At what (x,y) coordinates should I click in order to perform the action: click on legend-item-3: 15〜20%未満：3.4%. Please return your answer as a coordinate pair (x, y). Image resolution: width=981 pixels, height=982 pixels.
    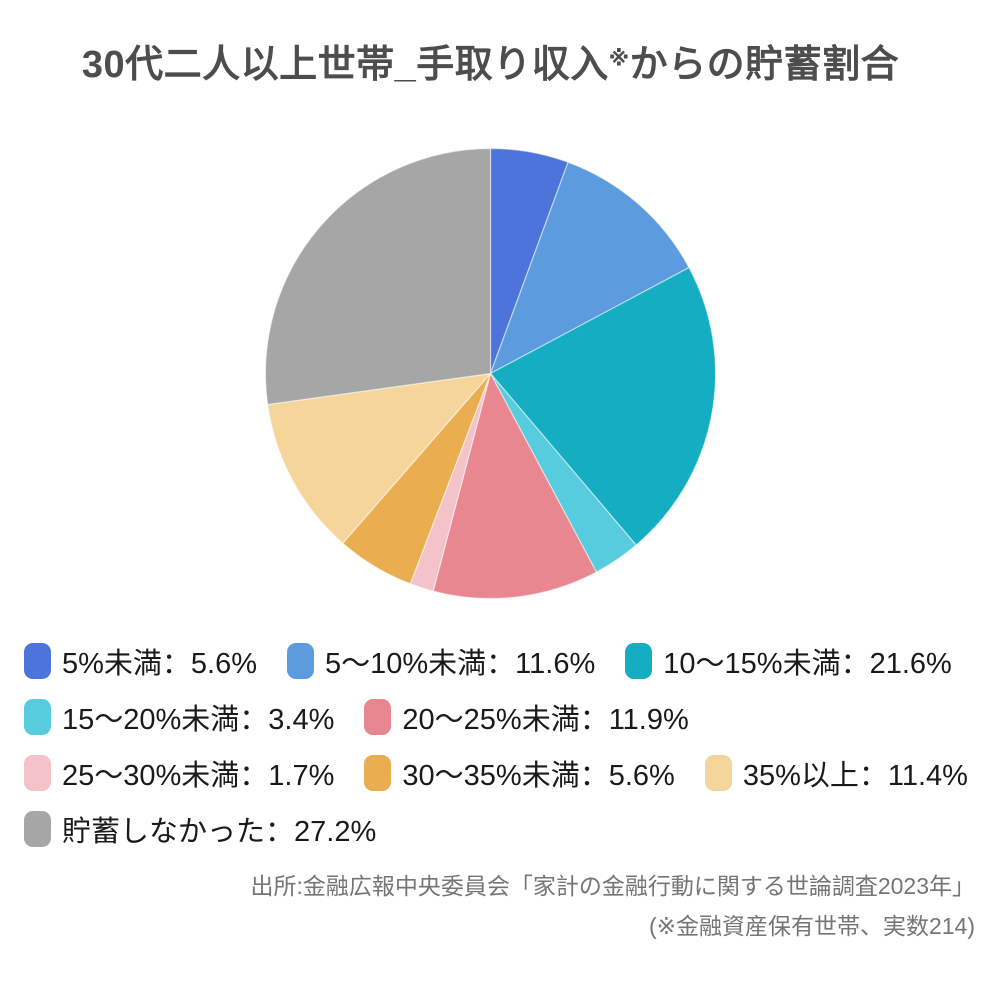
    Looking at the image, I should click on (179, 717).